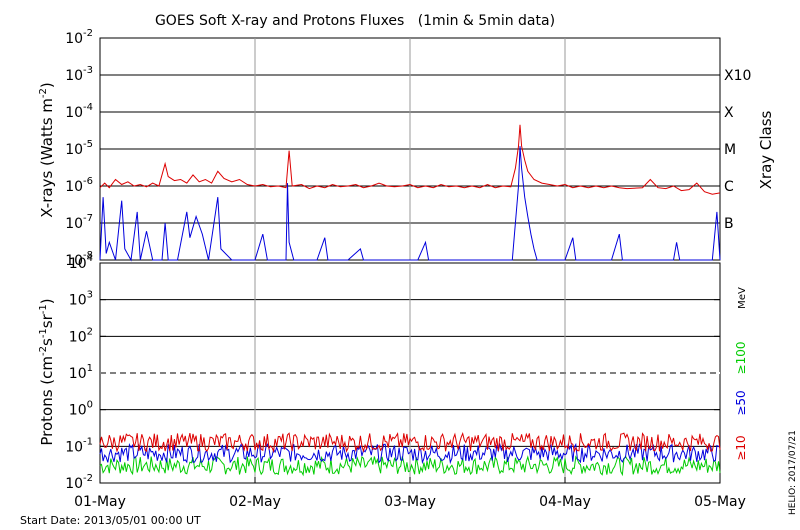 This screenshot has height=530, width=800. I want to click on y-tick-label: 10⁻⁸, so click(79, 259).